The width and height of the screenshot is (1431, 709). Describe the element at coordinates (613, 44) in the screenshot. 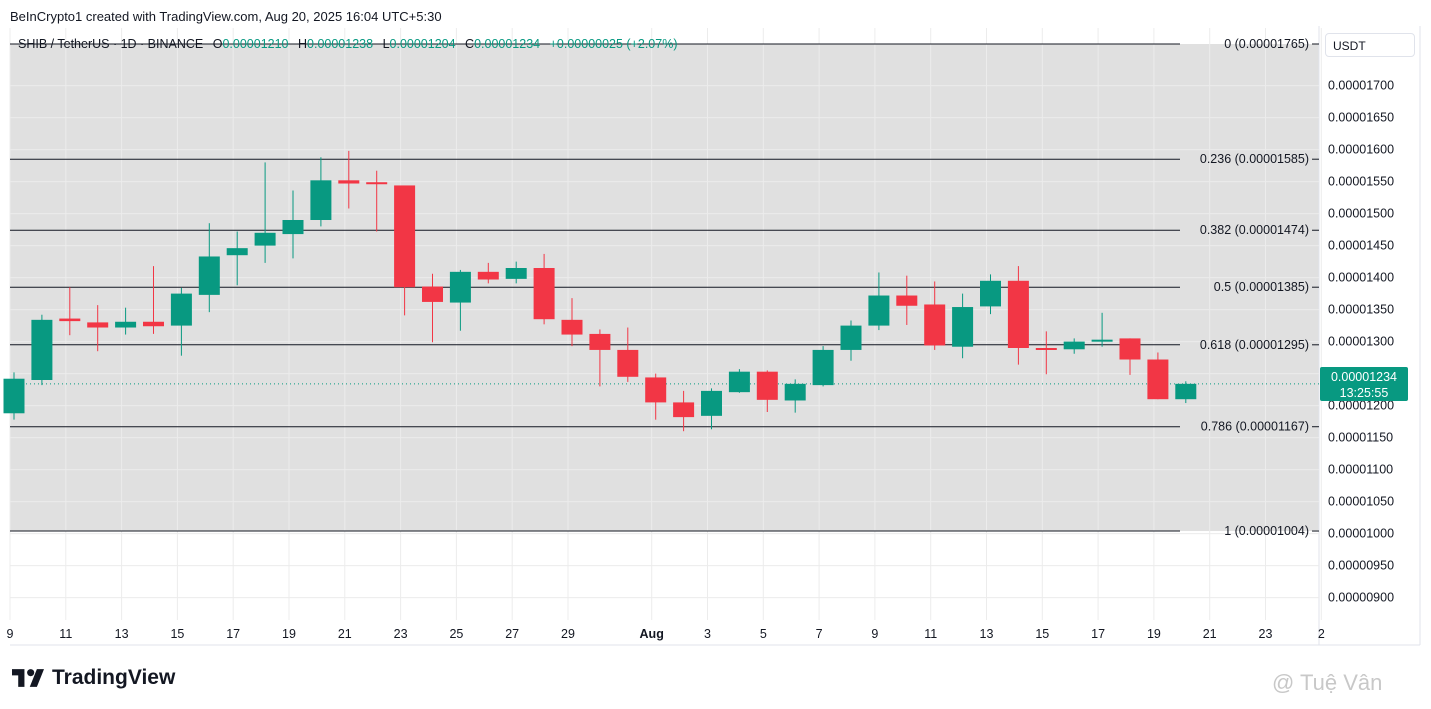

I see `change-value: +0.00000025 (+2.07%)` at that location.